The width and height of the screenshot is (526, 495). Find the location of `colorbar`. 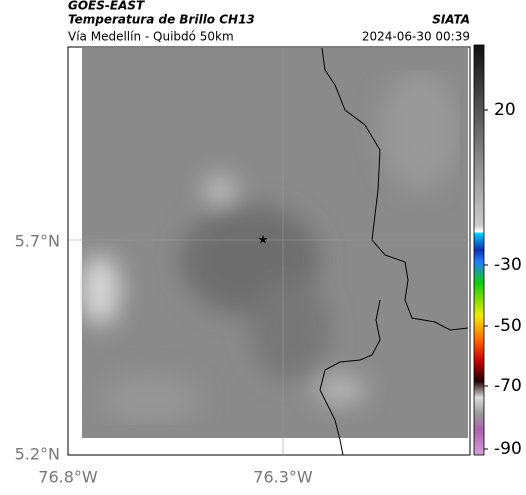

colorbar is located at coordinates (479, 250).